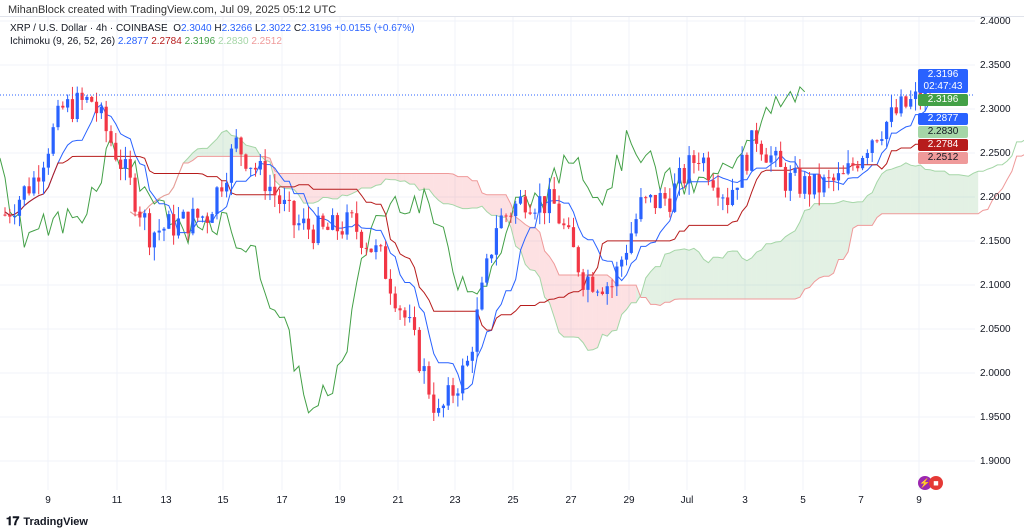 The width and height of the screenshot is (1024, 532). Describe the element at coordinates (513, 500) in the screenshot. I see `x-tick-label: 25` at that location.